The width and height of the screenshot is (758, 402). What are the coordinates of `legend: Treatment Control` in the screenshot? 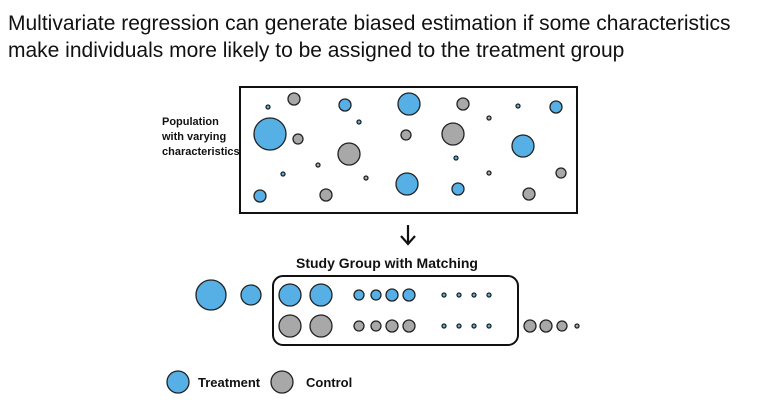 It's located at (259, 382).